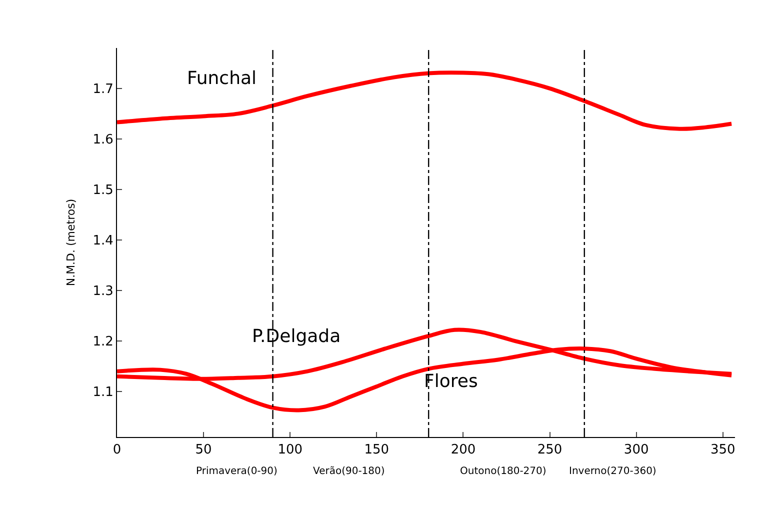 The width and height of the screenshot is (773, 507). I want to click on x-tick-label: 300, so click(636, 450).